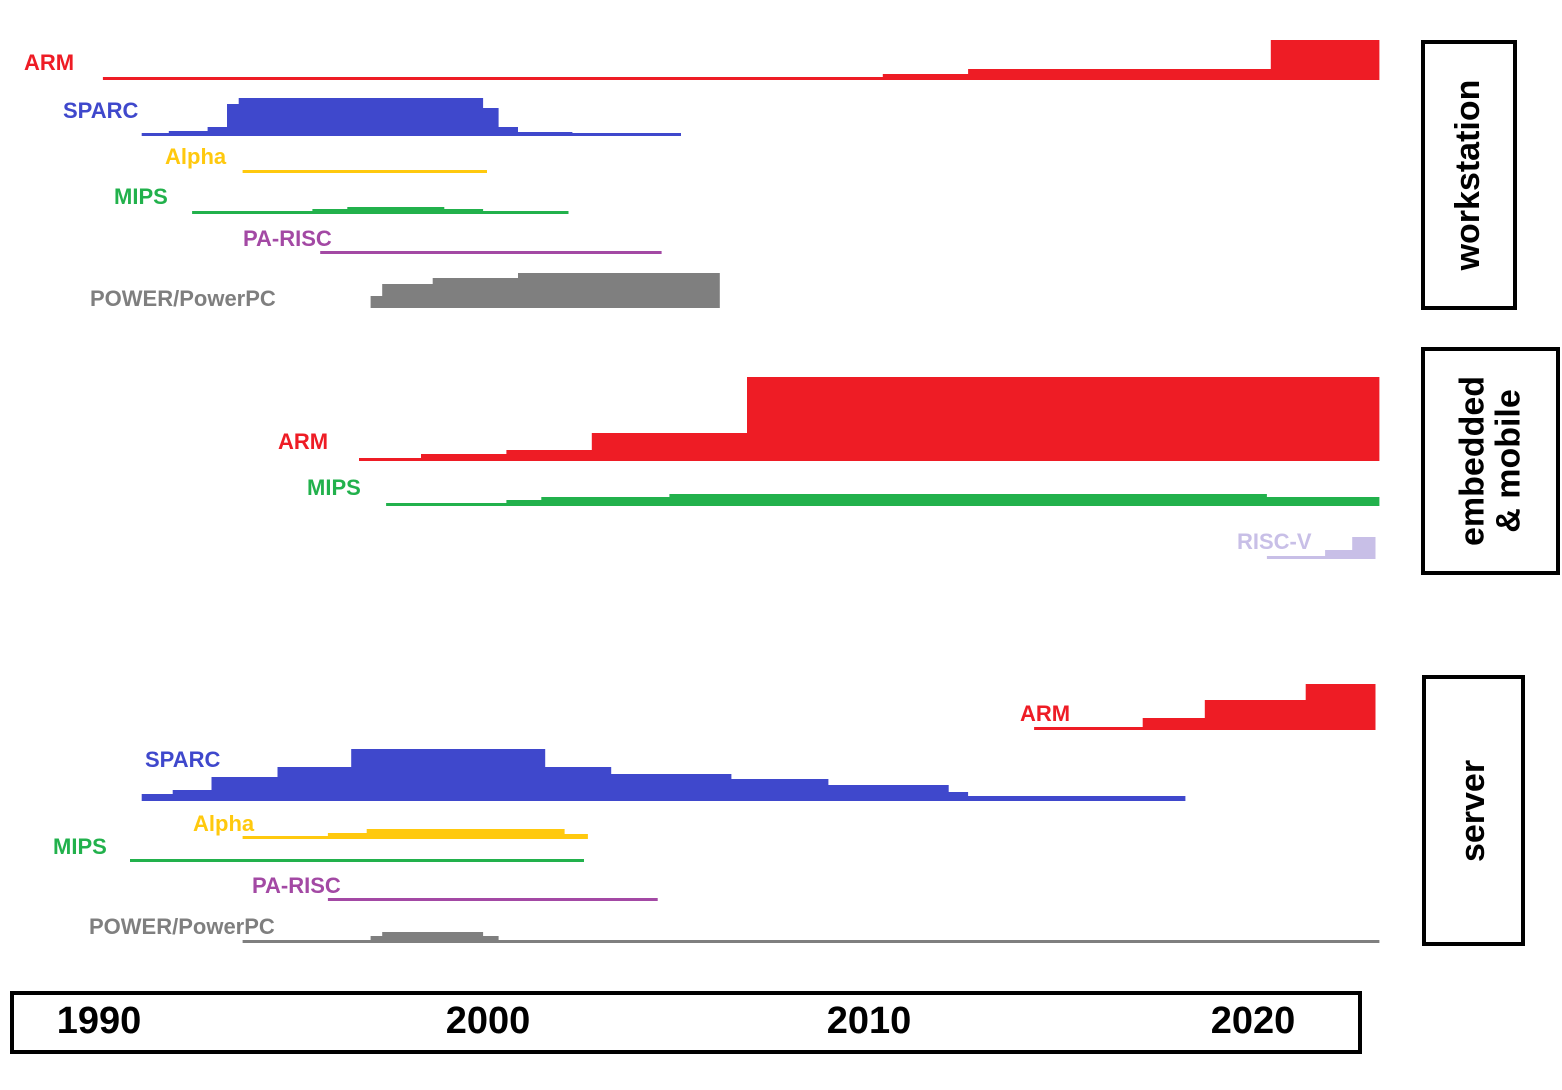 The width and height of the screenshot is (1562, 1090). Describe the element at coordinates (1507, 461) in the screenshot. I see `panel-title-line-2: & mobile` at that location.